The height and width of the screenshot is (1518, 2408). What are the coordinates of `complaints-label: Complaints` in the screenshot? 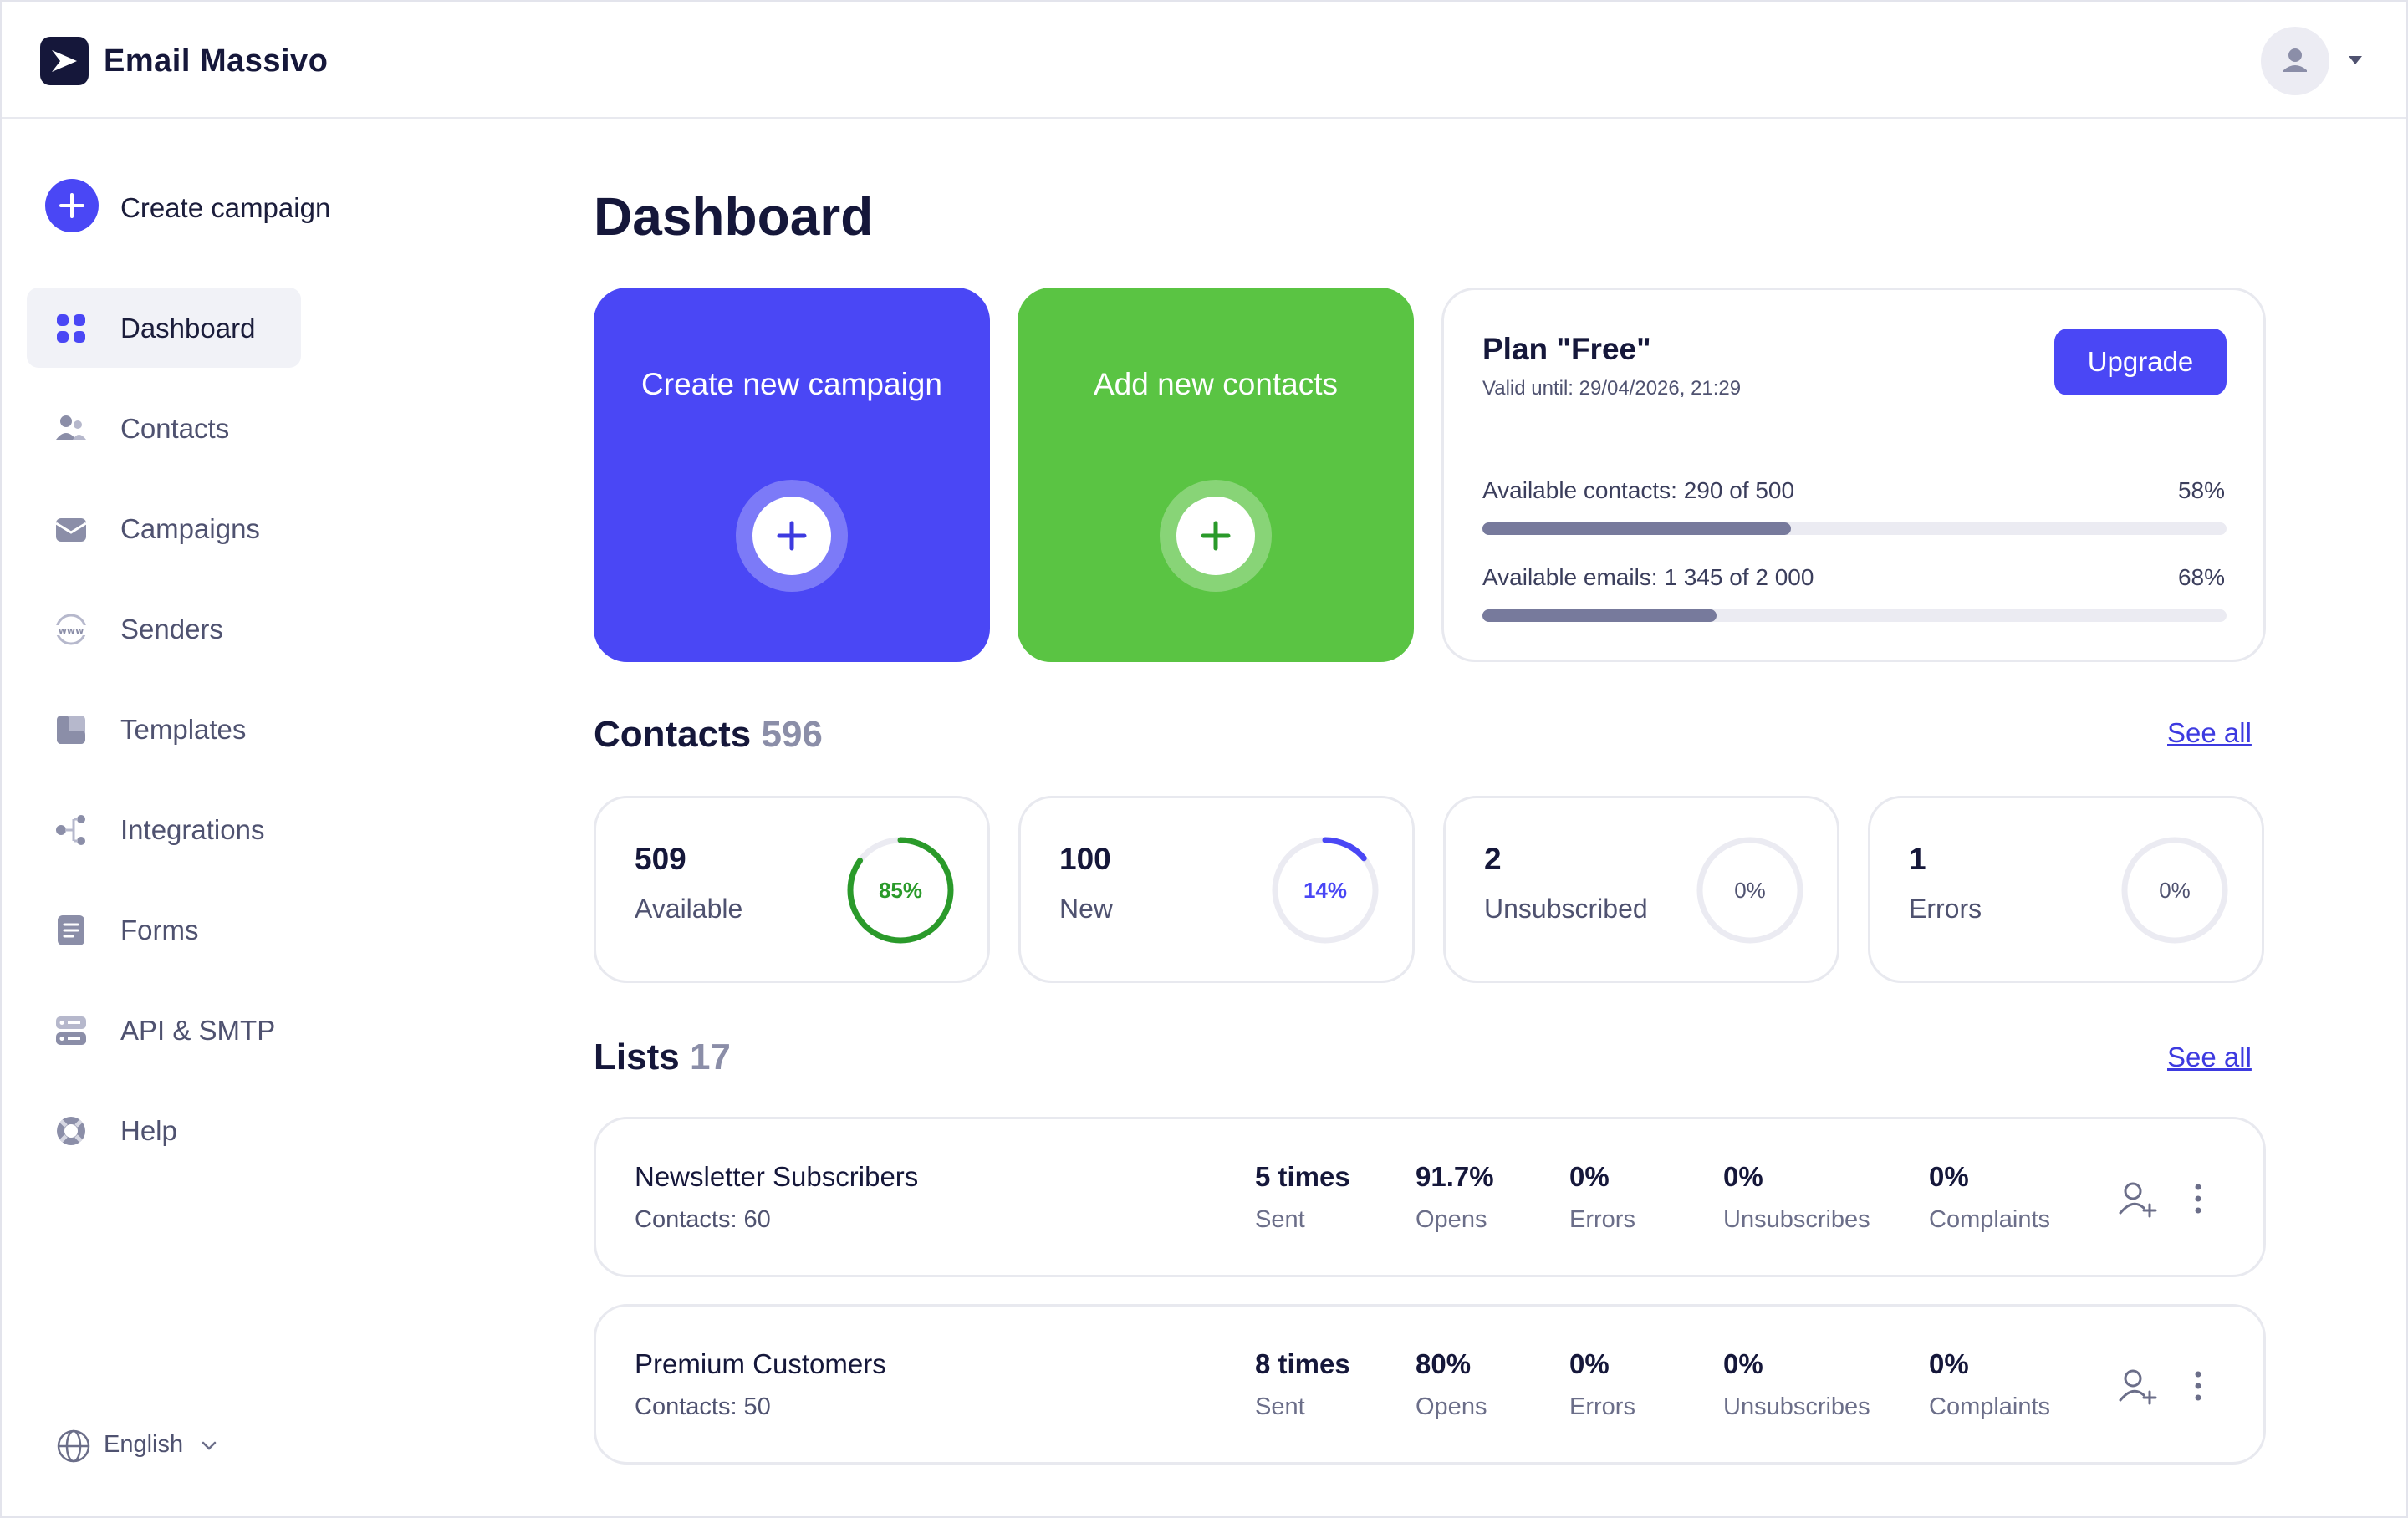 It's located at (1990, 1219).